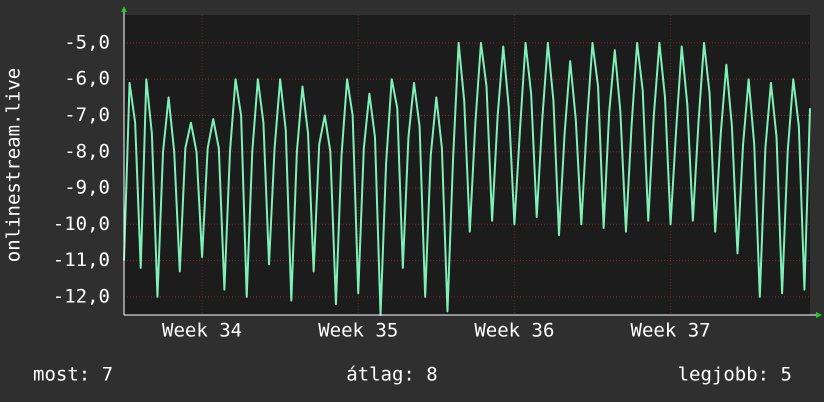  I want to click on y-tick-label: -10,0, so click(81, 224).